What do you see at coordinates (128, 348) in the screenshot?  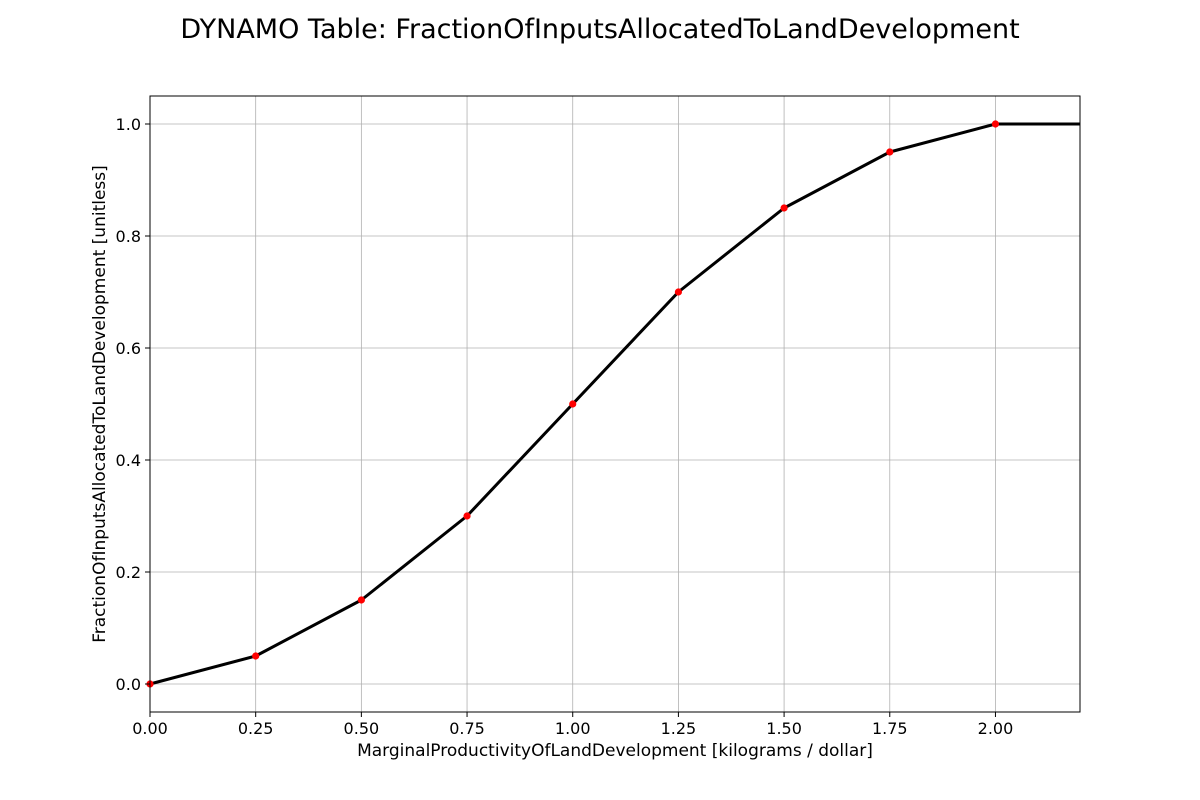 I see `y-tick-label: 0.6` at bounding box center [128, 348].